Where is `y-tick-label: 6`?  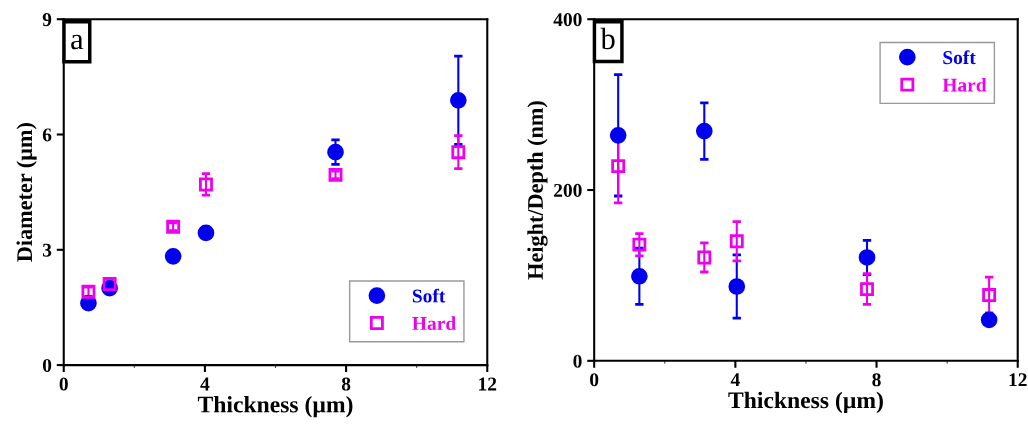
y-tick-label: 6 is located at coordinates (47, 135).